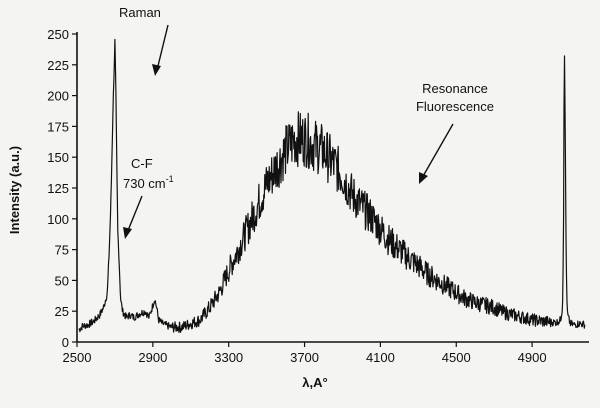  What do you see at coordinates (58, 65) in the screenshot?
I see `y-tick-label: 225` at bounding box center [58, 65].